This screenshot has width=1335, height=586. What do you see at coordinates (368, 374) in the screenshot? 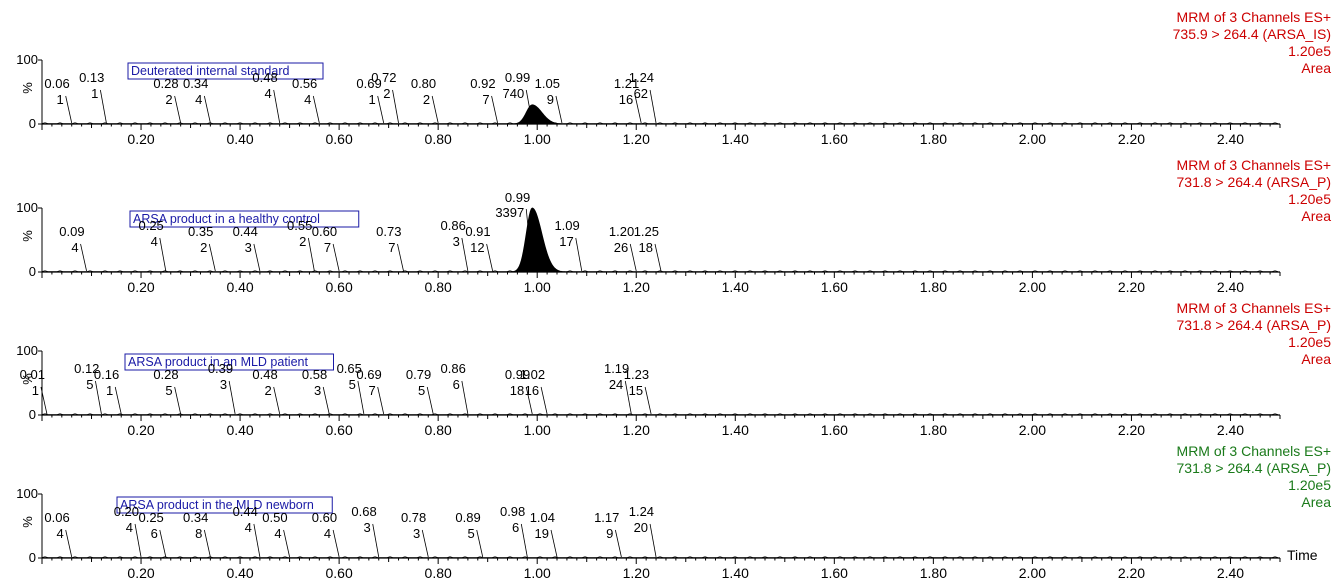
I see `annotation-time: 0.69` at bounding box center [368, 374].